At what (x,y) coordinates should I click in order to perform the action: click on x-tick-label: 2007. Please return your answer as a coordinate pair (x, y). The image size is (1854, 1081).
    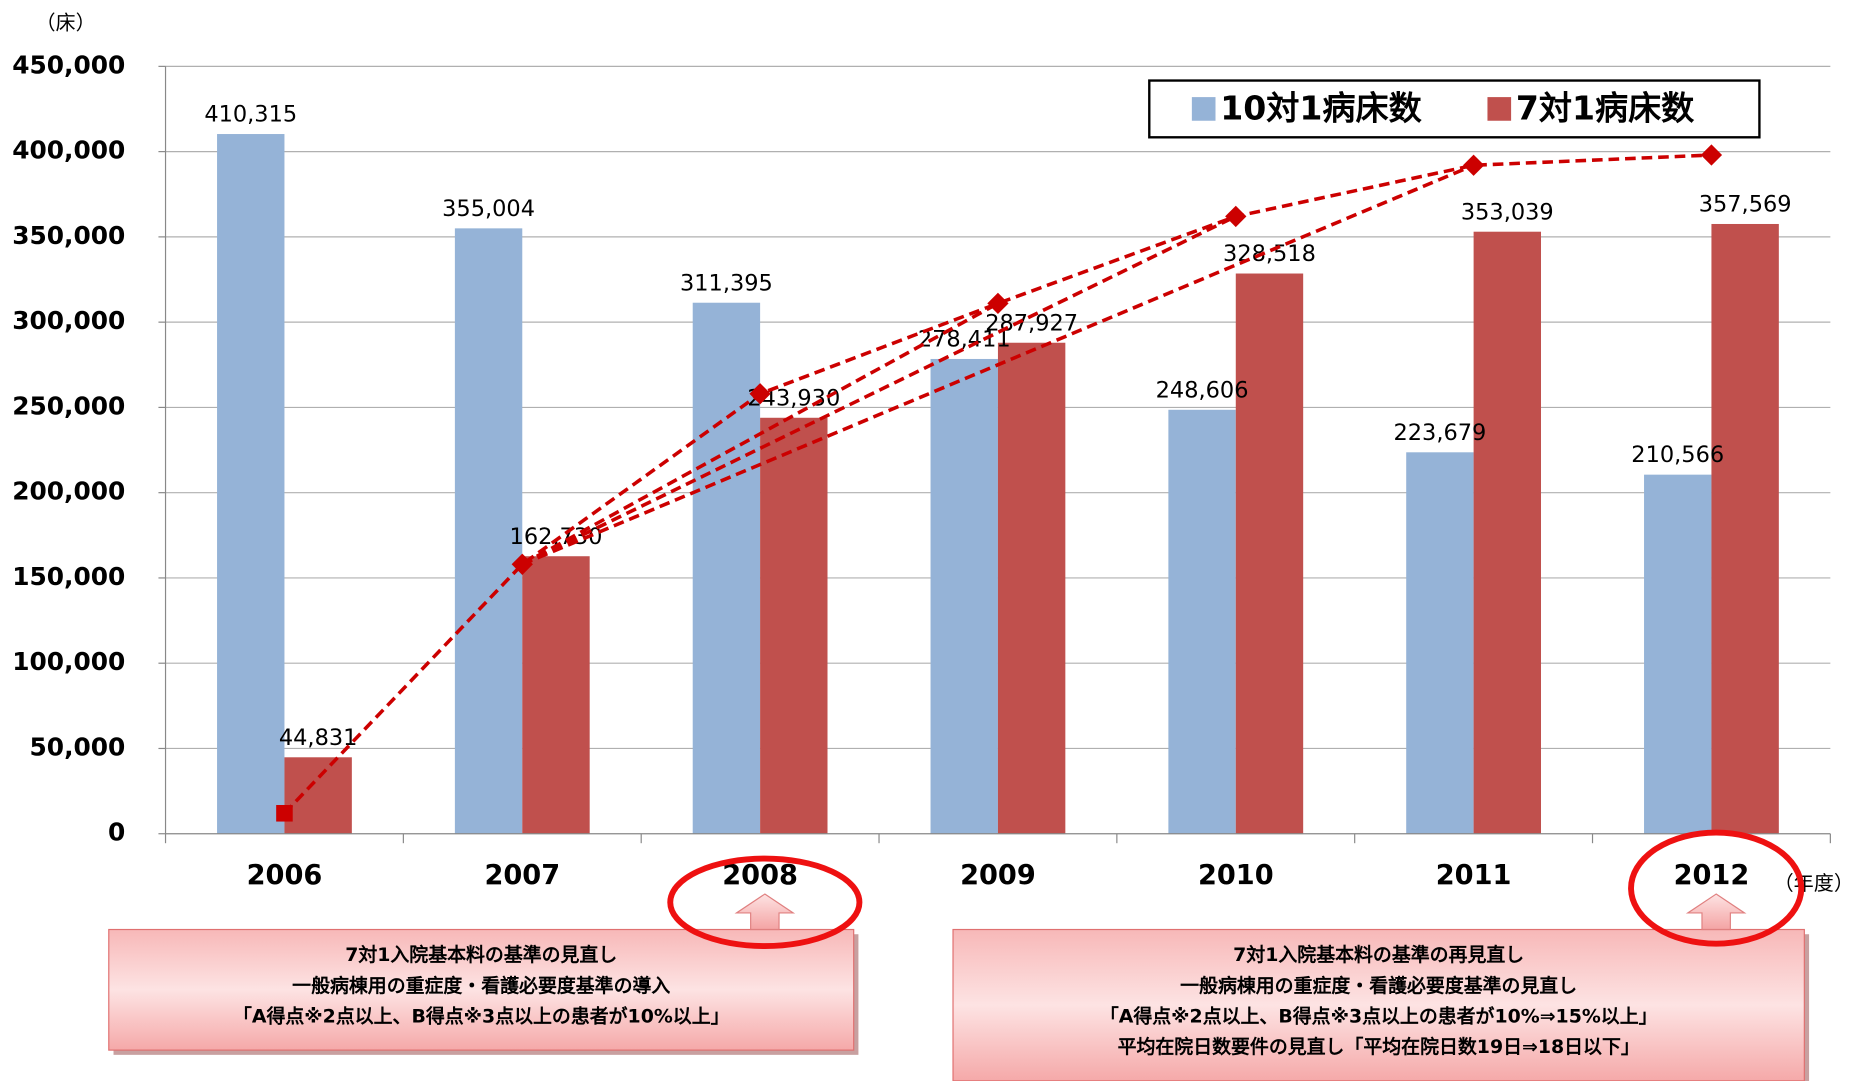
    Looking at the image, I should click on (522, 875).